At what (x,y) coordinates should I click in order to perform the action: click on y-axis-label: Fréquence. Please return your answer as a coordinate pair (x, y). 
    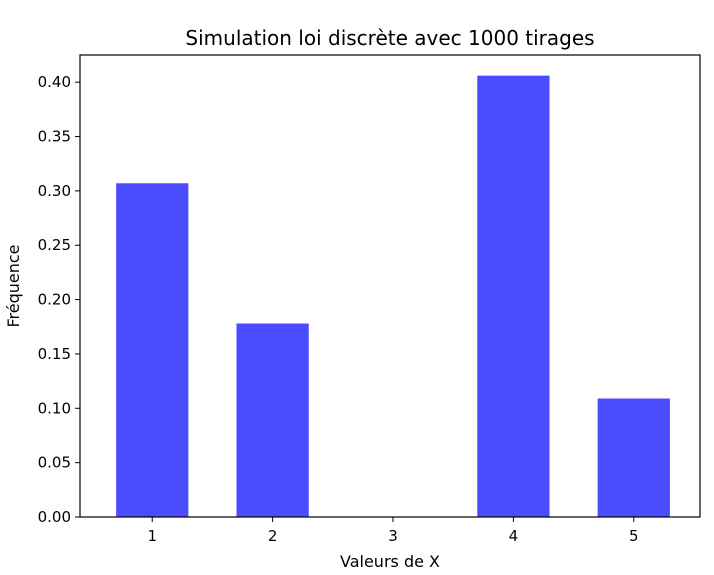
    Looking at the image, I should click on (13, 285).